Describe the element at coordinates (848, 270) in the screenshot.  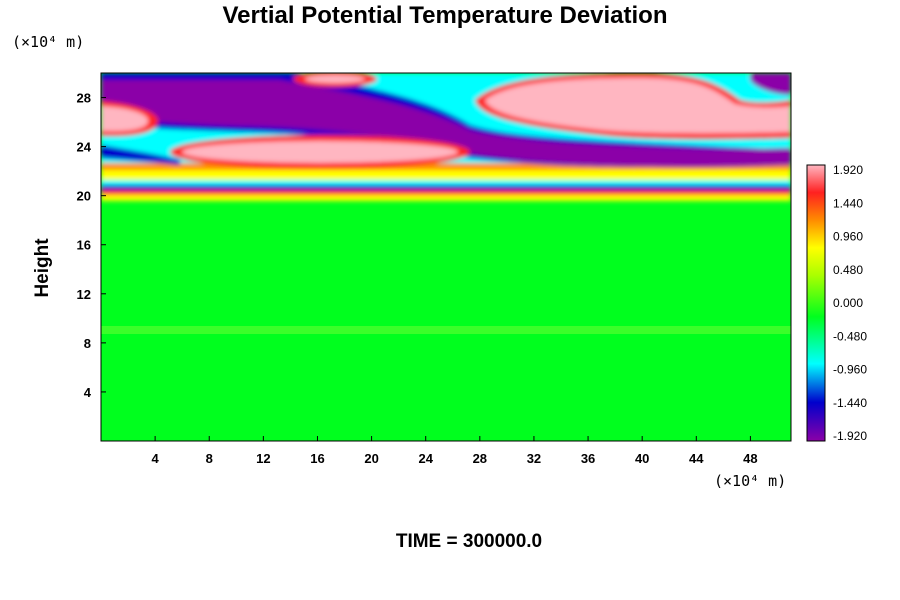
I see `colorbar-label: 0.480` at that location.